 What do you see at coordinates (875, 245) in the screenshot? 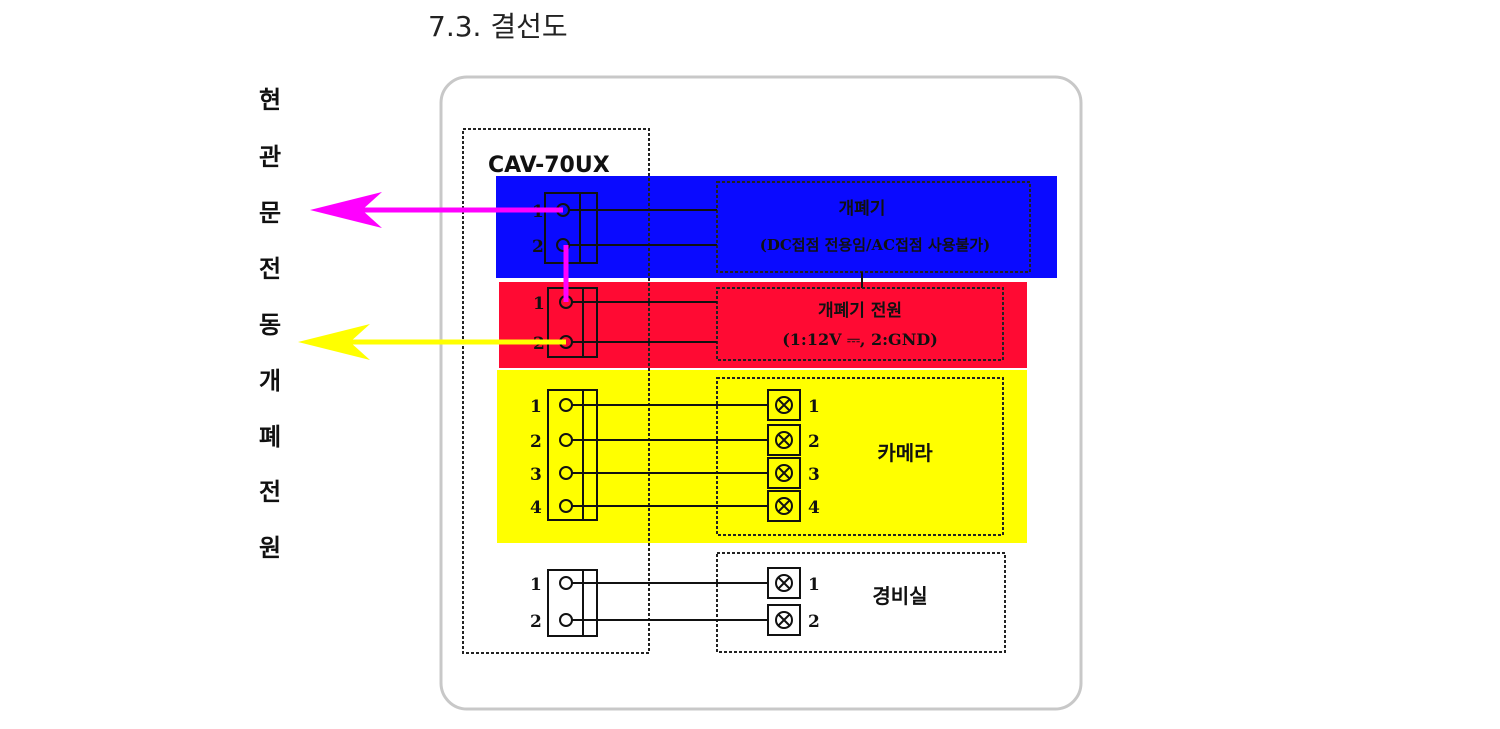
I see `opener-note: (DC접점 전용임/AC접점 사용불가)` at bounding box center [875, 245].